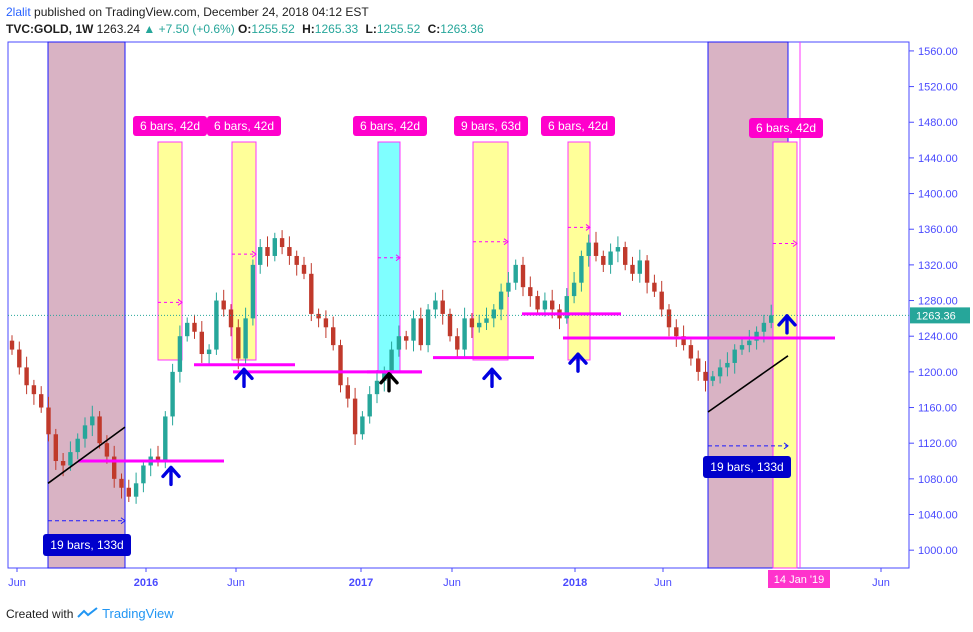 This screenshot has height=632, width=973. What do you see at coordinates (336, 29) in the screenshot?
I see `high-value: 1265.33` at bounding box center [336, 29].